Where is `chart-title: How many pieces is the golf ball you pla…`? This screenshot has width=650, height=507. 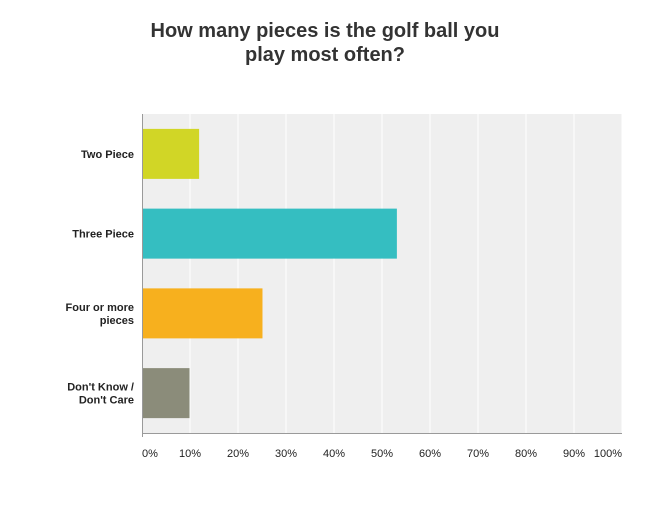
chart-title: How many pieces is the golf ball you pla… is located at coordinates (325, 43).